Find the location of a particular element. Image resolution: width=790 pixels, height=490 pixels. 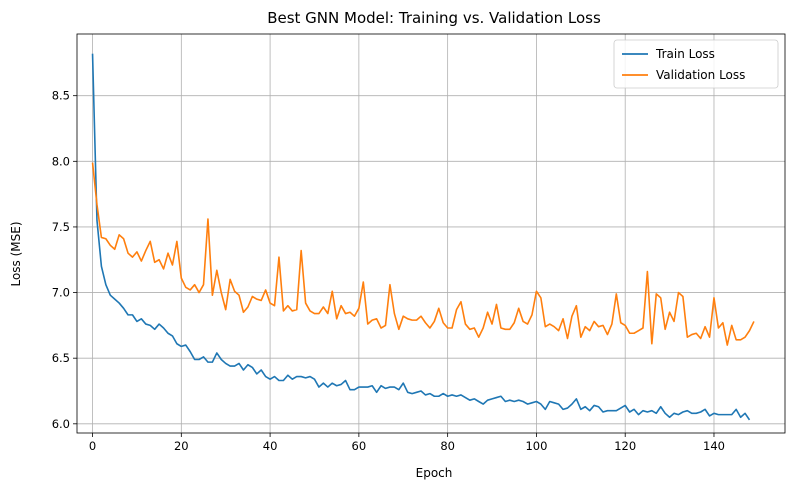

y-axis-label: Loss (MSE) is located at coordinates (16, 253).